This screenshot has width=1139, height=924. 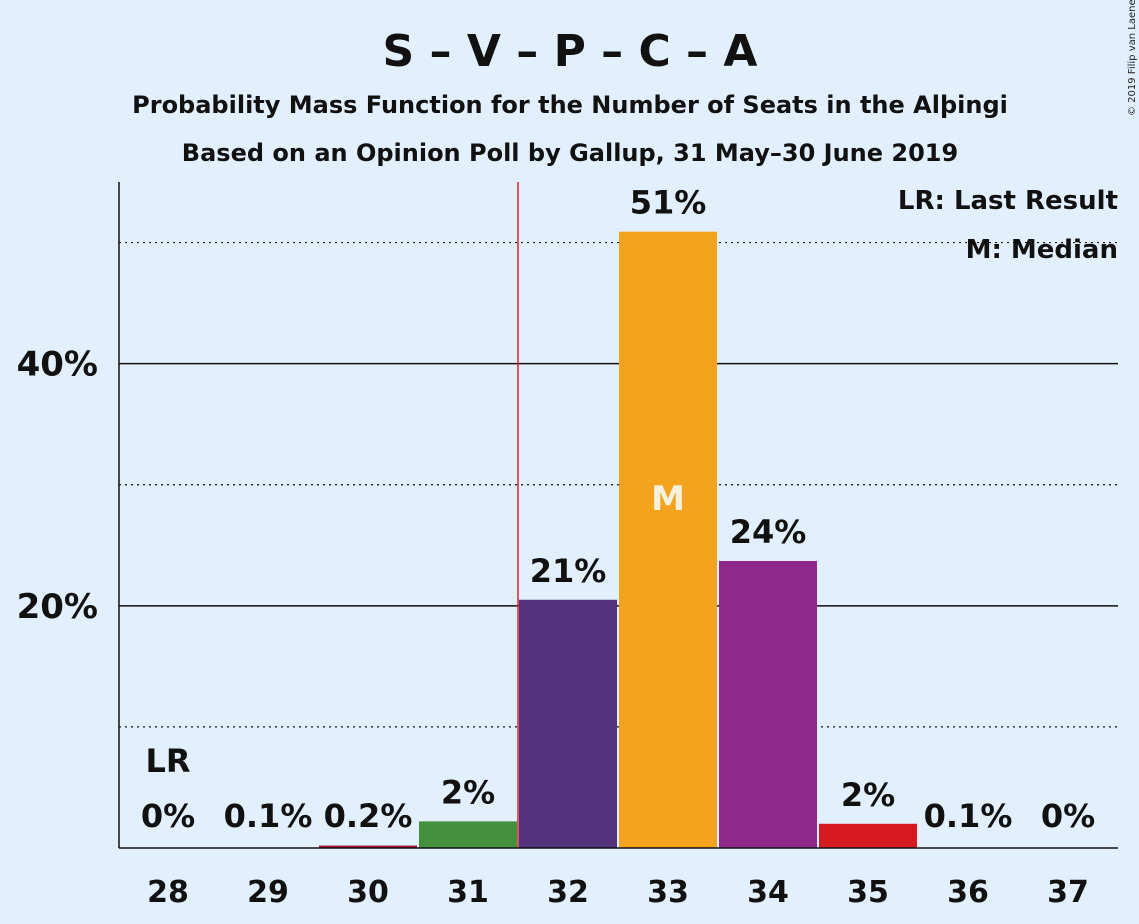 I want to click on x-tick-label: 35, so click(x=868, y=892).